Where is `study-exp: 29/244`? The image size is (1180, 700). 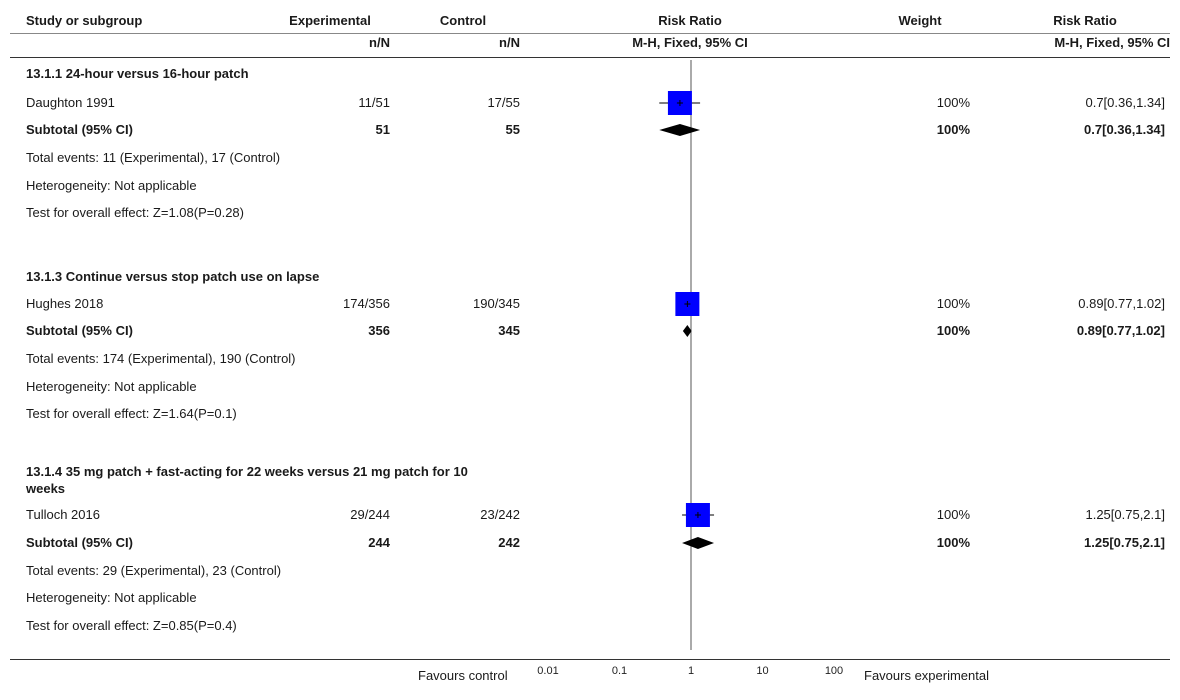 study-exp: 29/244 is located at coordinates (370, 514).